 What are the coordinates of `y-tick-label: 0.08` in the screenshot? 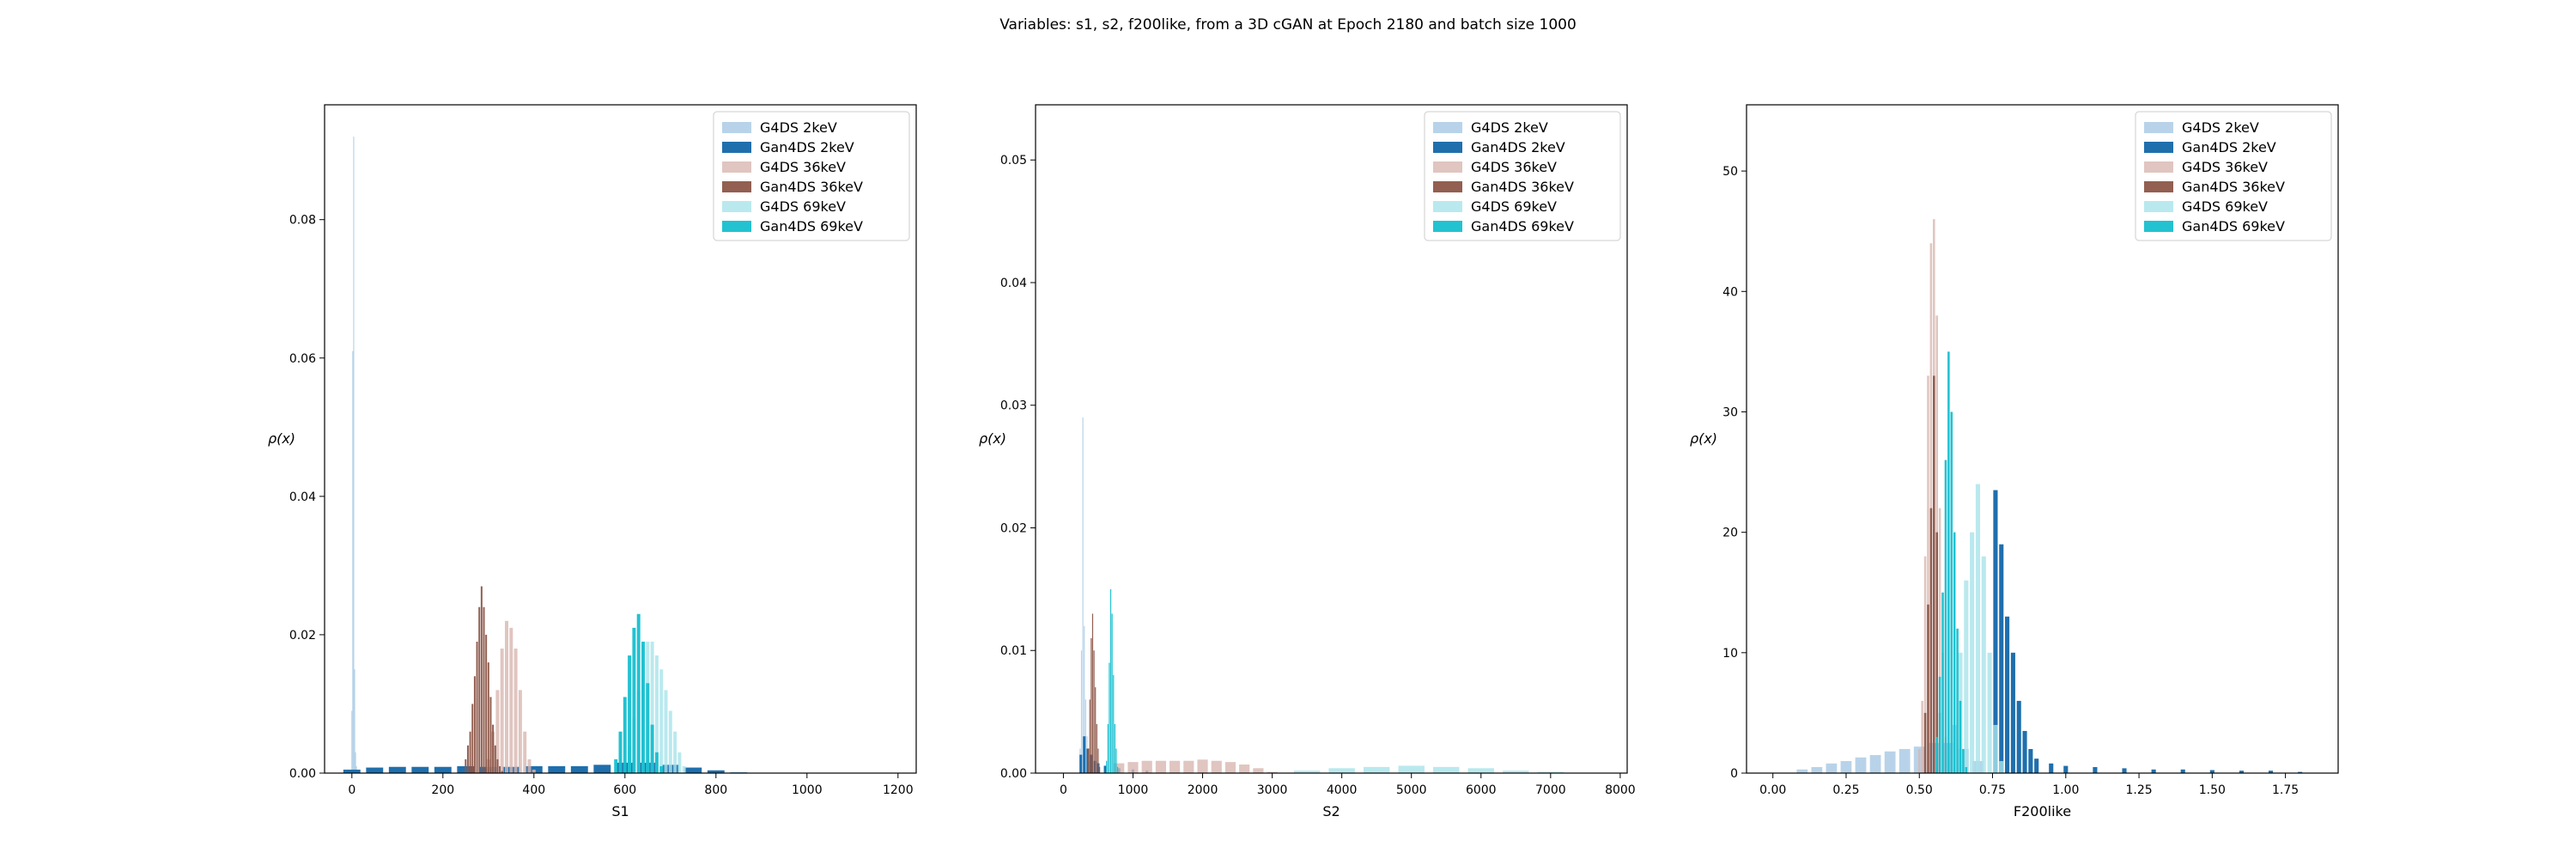 It's located at (302, 221).